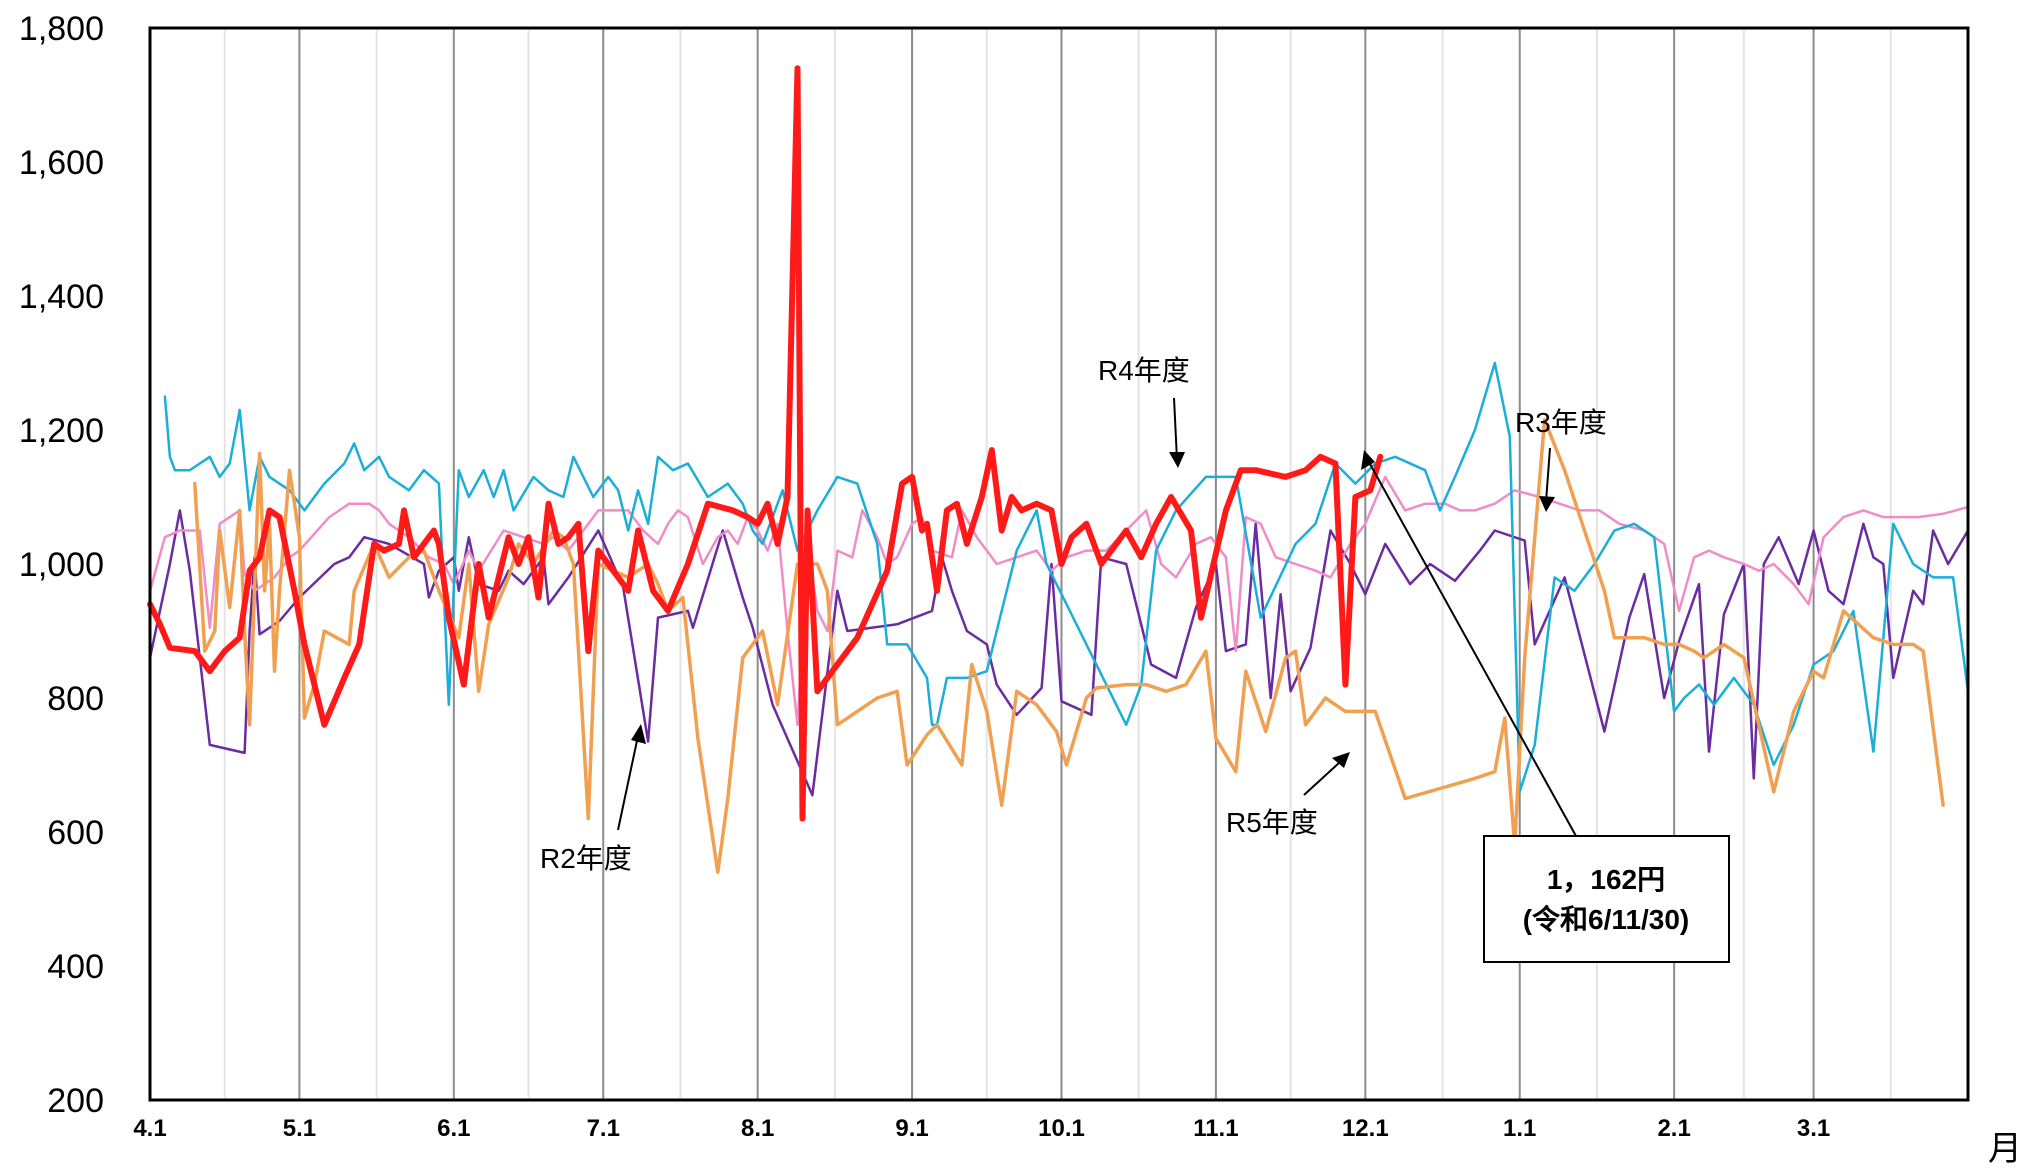  Describe the element at coordinates (149, 1128) in the screenshot. I see `x-tick-label: 4.1` at that location.